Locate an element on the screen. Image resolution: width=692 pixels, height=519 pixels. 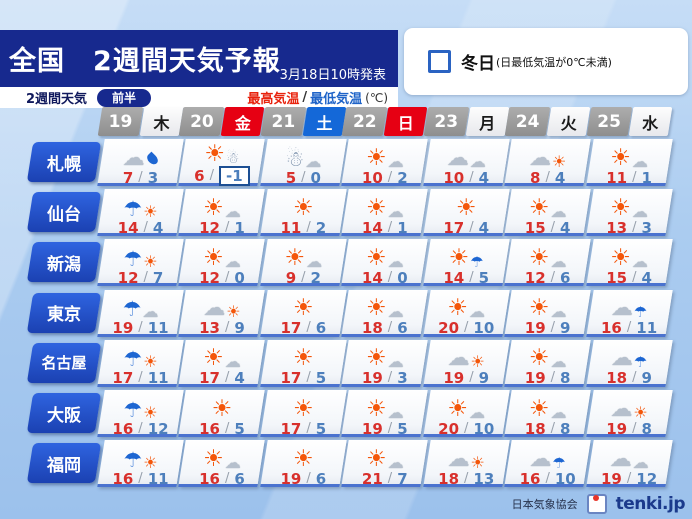
low-temp: 12 is located at coordinates (158, 428).